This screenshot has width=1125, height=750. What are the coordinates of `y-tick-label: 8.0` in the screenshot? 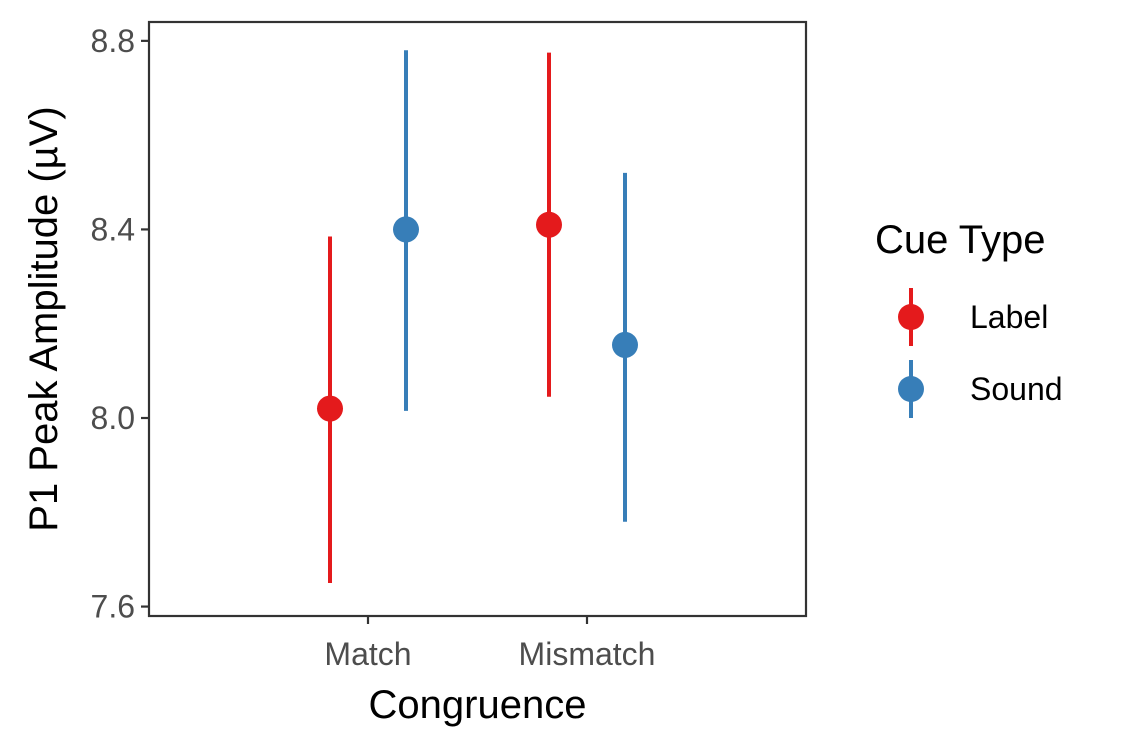 It's located at (113, 418).